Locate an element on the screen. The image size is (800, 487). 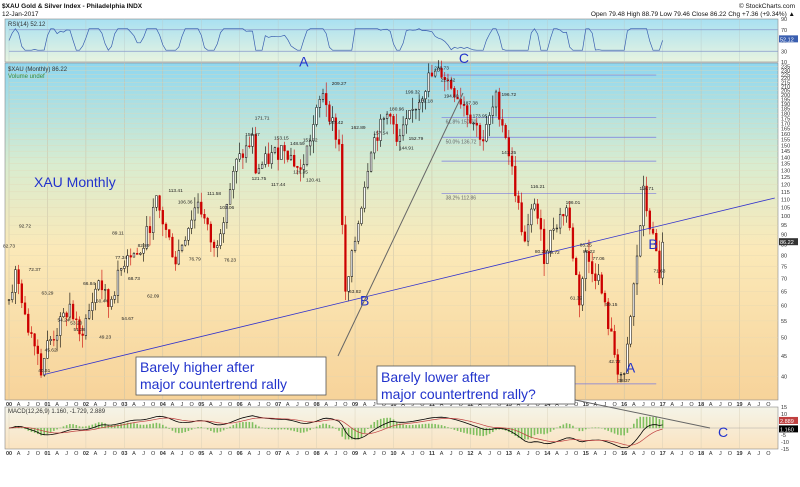
price-point-label: 126.35 is located at coordinates (300, 172).